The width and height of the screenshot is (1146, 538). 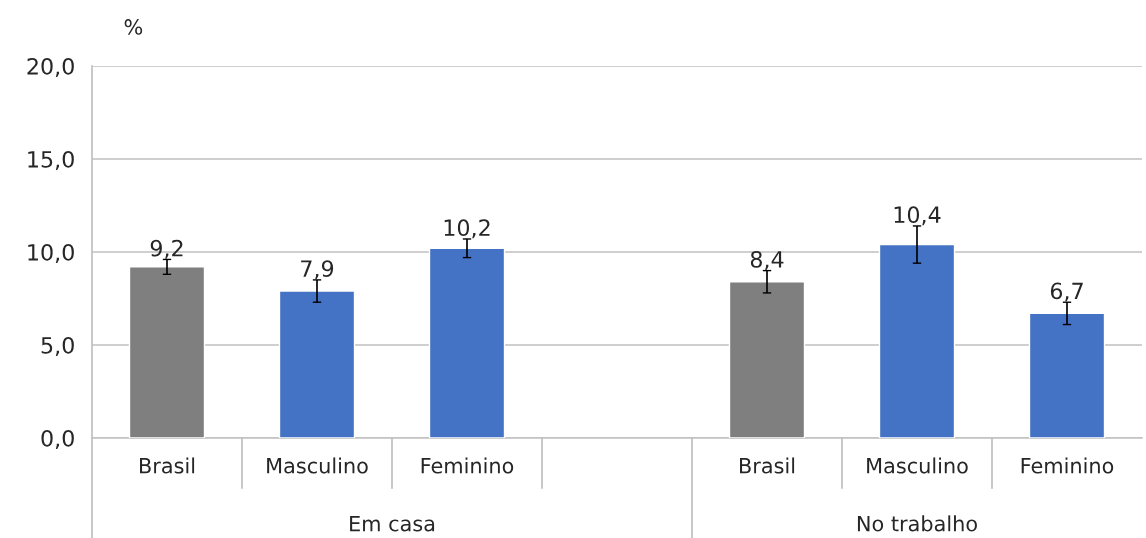 What do you see at coordinates (50, 67) in the screenshot?
I see `y-tick-label: 20,0` at bounding box center [50, 67].